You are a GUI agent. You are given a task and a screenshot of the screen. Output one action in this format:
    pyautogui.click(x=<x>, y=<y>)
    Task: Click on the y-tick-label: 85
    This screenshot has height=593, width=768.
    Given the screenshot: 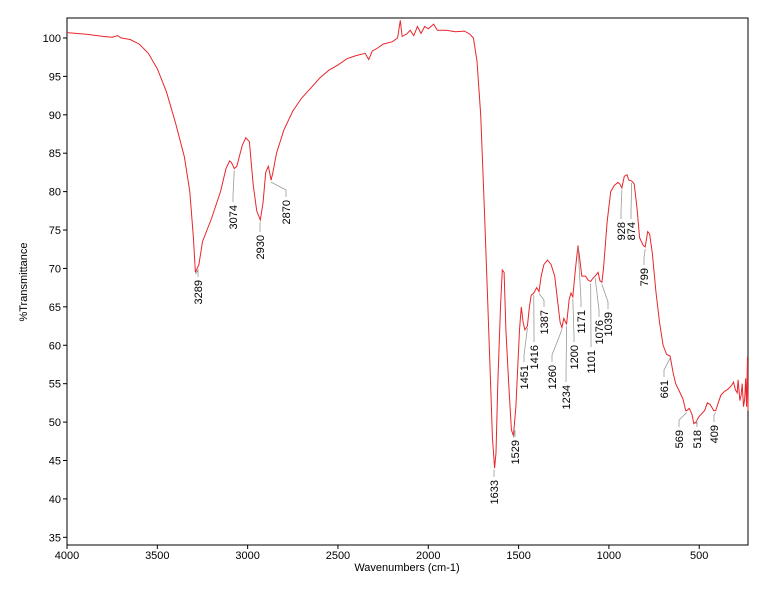 What is the action you would take?
    pyautogui.click(x=55, y=154)
    